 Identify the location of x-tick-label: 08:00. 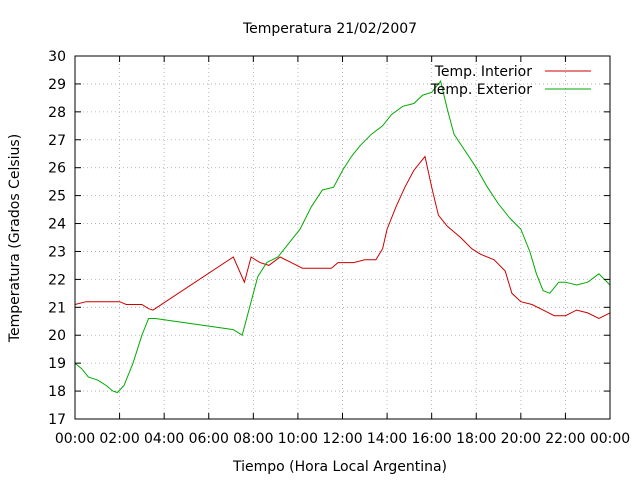
(253, 439).